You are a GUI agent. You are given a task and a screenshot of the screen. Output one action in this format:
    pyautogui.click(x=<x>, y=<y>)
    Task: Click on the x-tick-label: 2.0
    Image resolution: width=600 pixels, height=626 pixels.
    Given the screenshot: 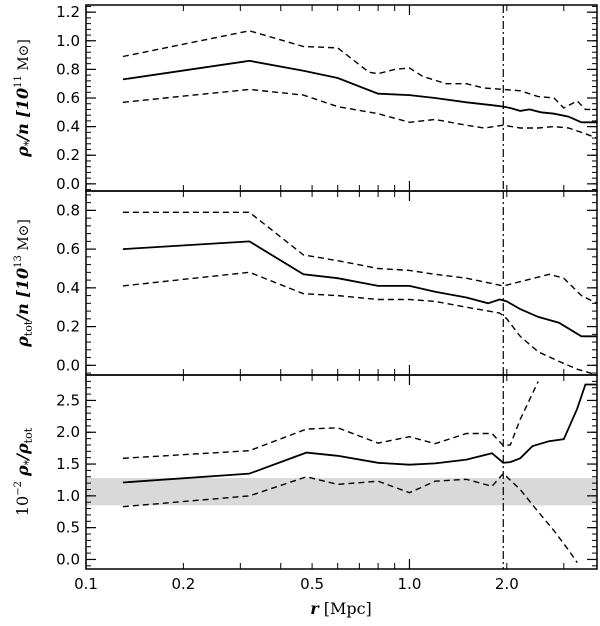 What is the action you would take?
    pyautogui.click(x=507, y=584)
    